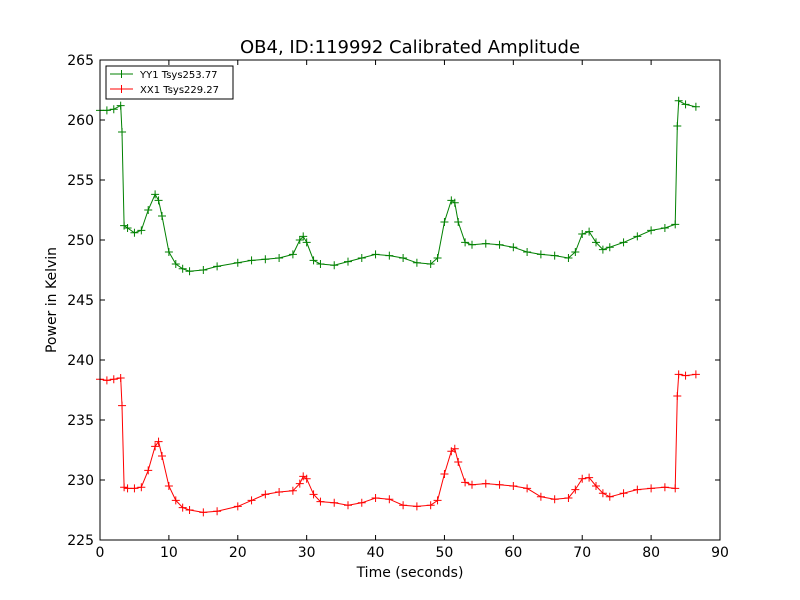 The image size is (800, 600). I want to click on y-axis-label: Power in Kelvin, so click(52, 300).